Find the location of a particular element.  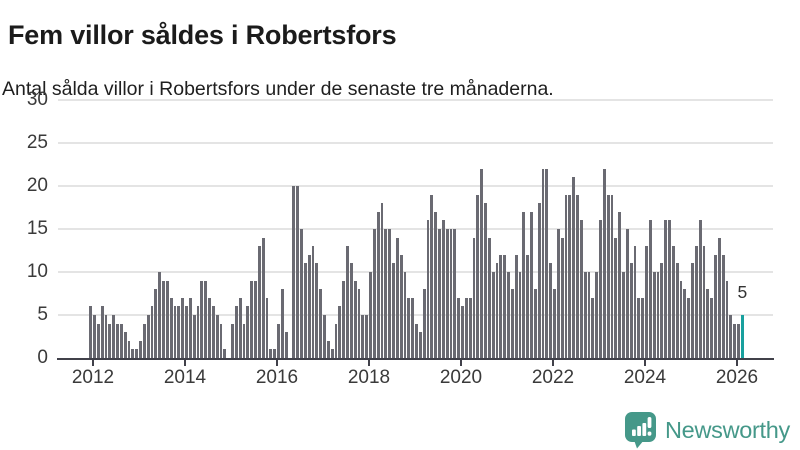

newsworthy-footer: Newsworthy is located at coordinates (395, 430).